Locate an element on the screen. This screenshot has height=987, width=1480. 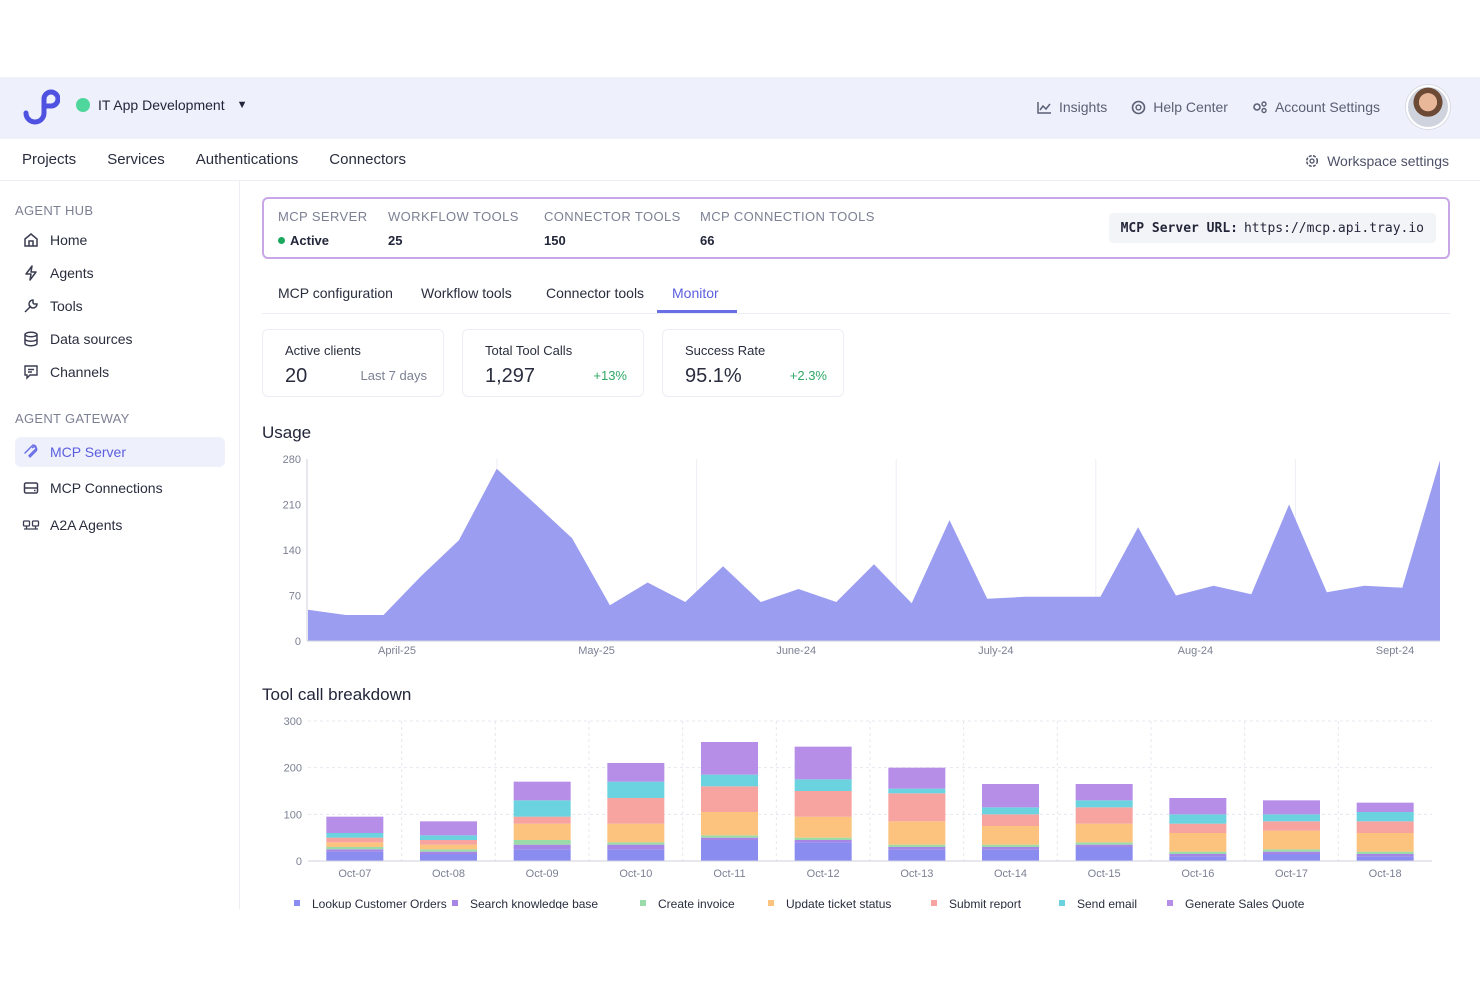
sidebar-item-a2a-agents: A2A Agents is located at coordinates (72, 525).